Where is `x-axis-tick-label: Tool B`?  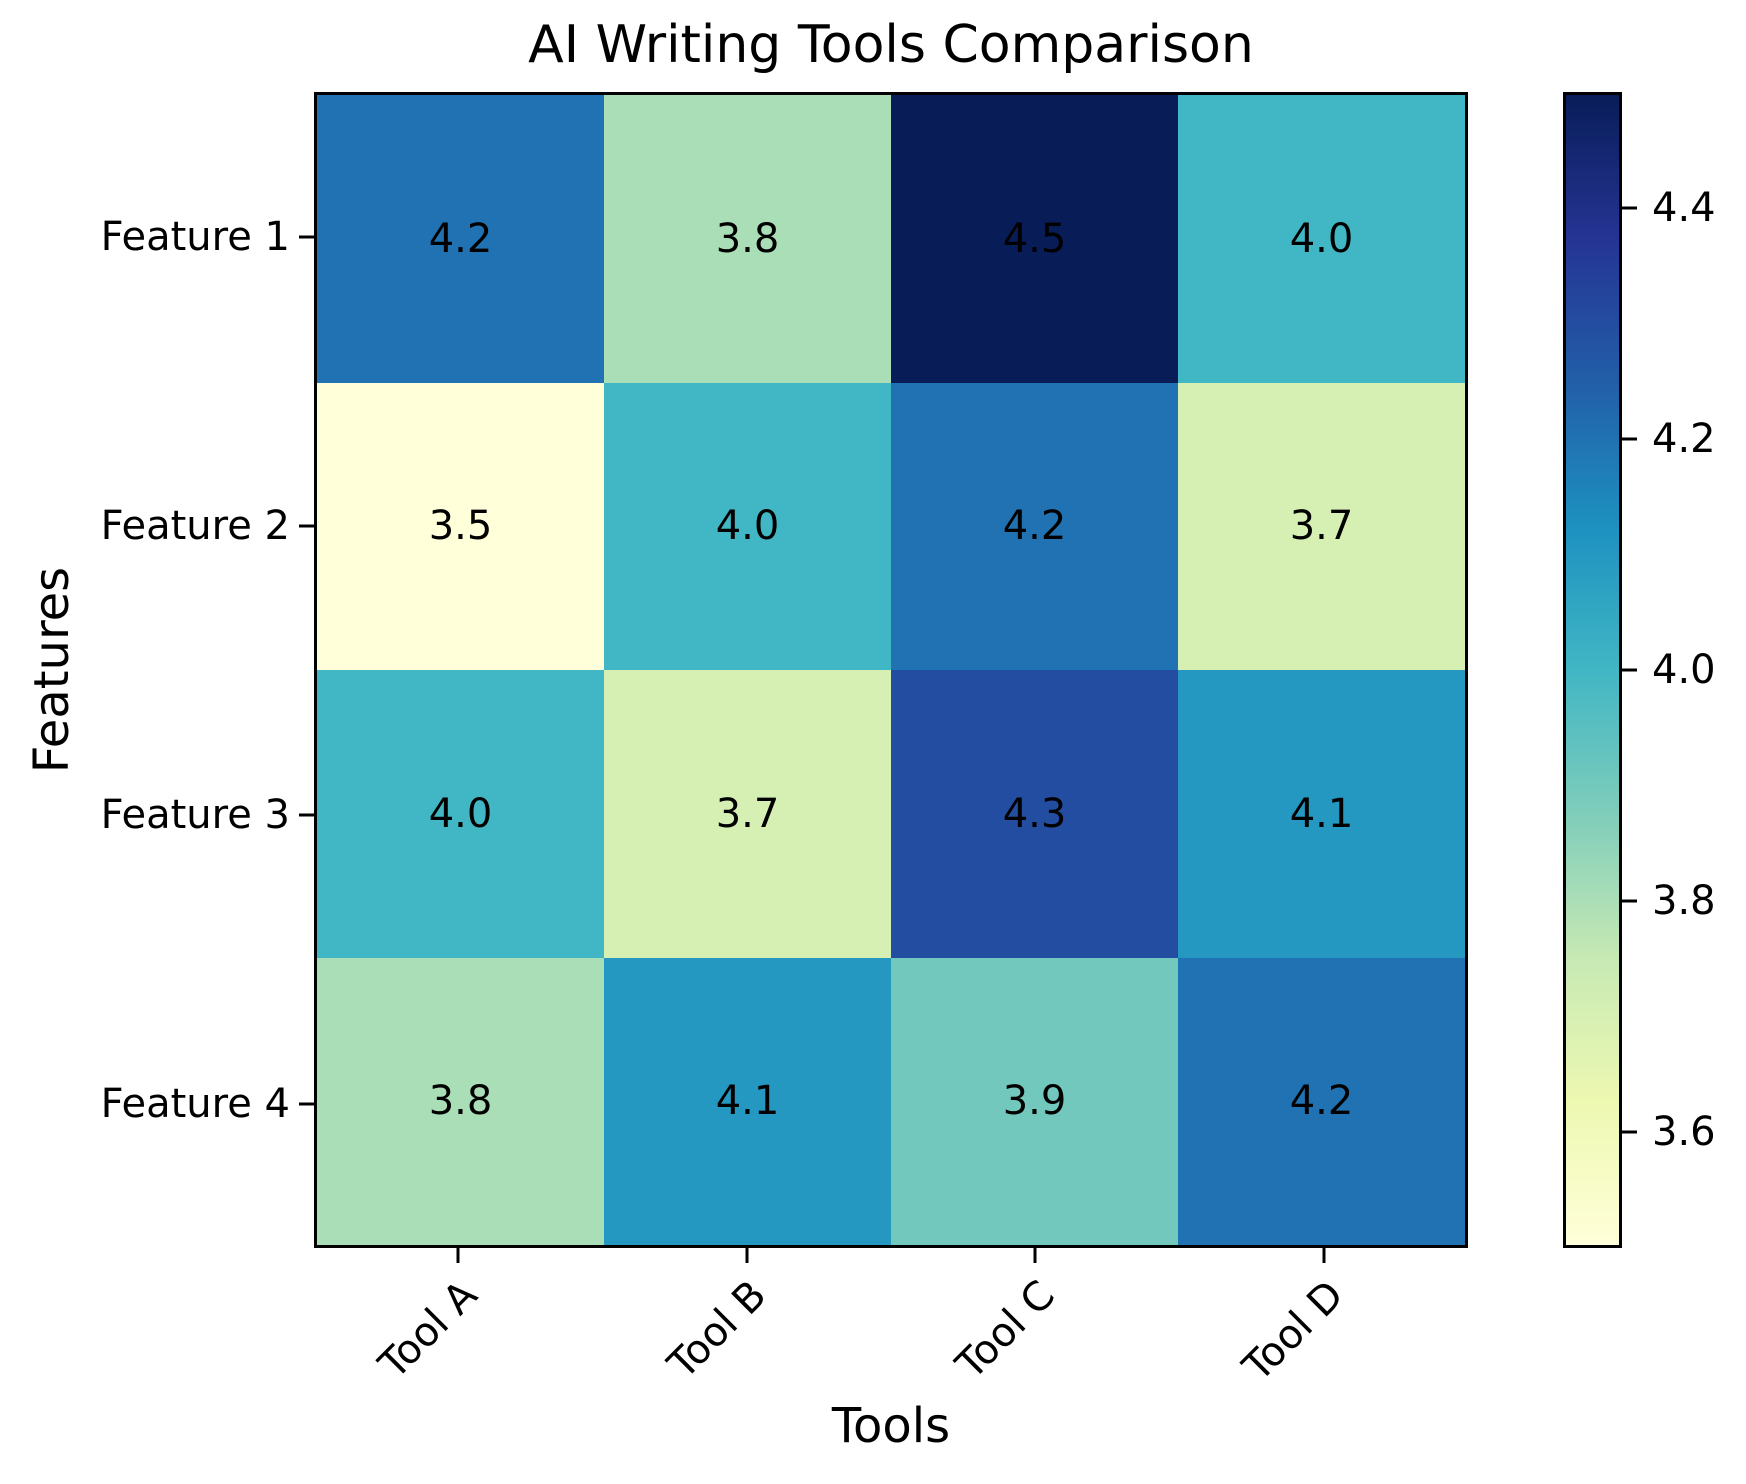
x-axis-tick-label: Tool B is located at coordinates (717, 1330).